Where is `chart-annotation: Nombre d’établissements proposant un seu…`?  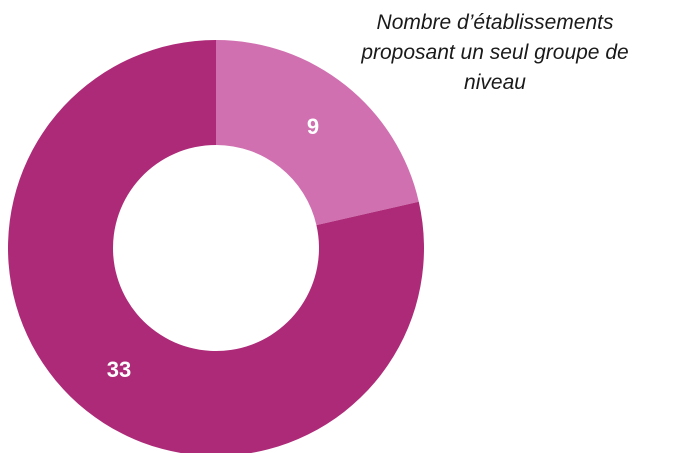
chart-annotation: Nombre d’établissements proposant un seu… is located at coordinates (495, 53).